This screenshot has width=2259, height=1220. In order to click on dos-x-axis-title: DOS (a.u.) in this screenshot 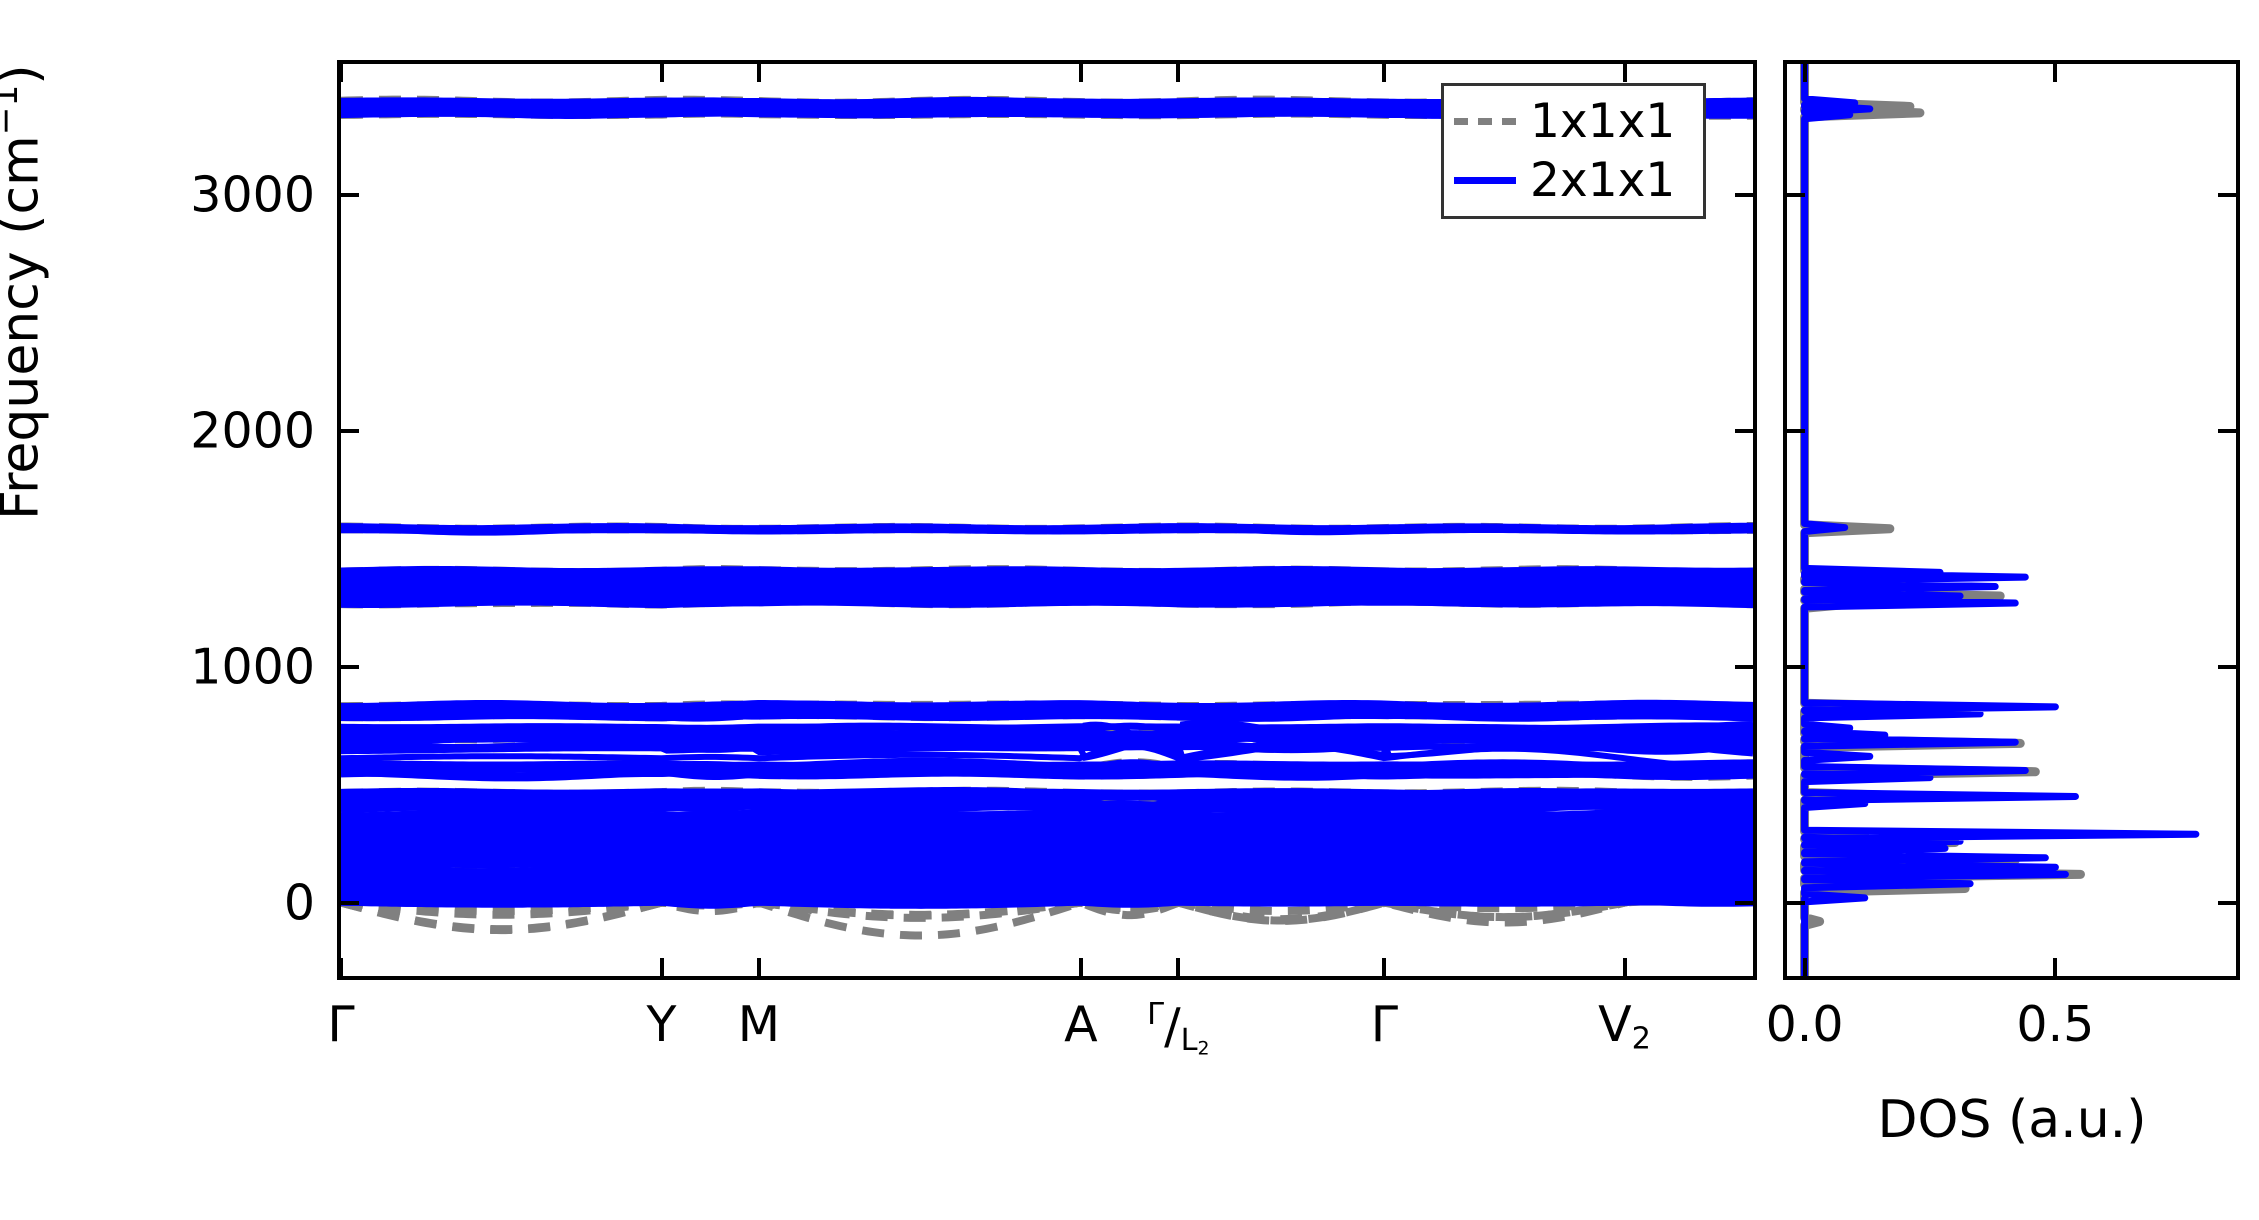, I will do `click(2012, 1120)`.